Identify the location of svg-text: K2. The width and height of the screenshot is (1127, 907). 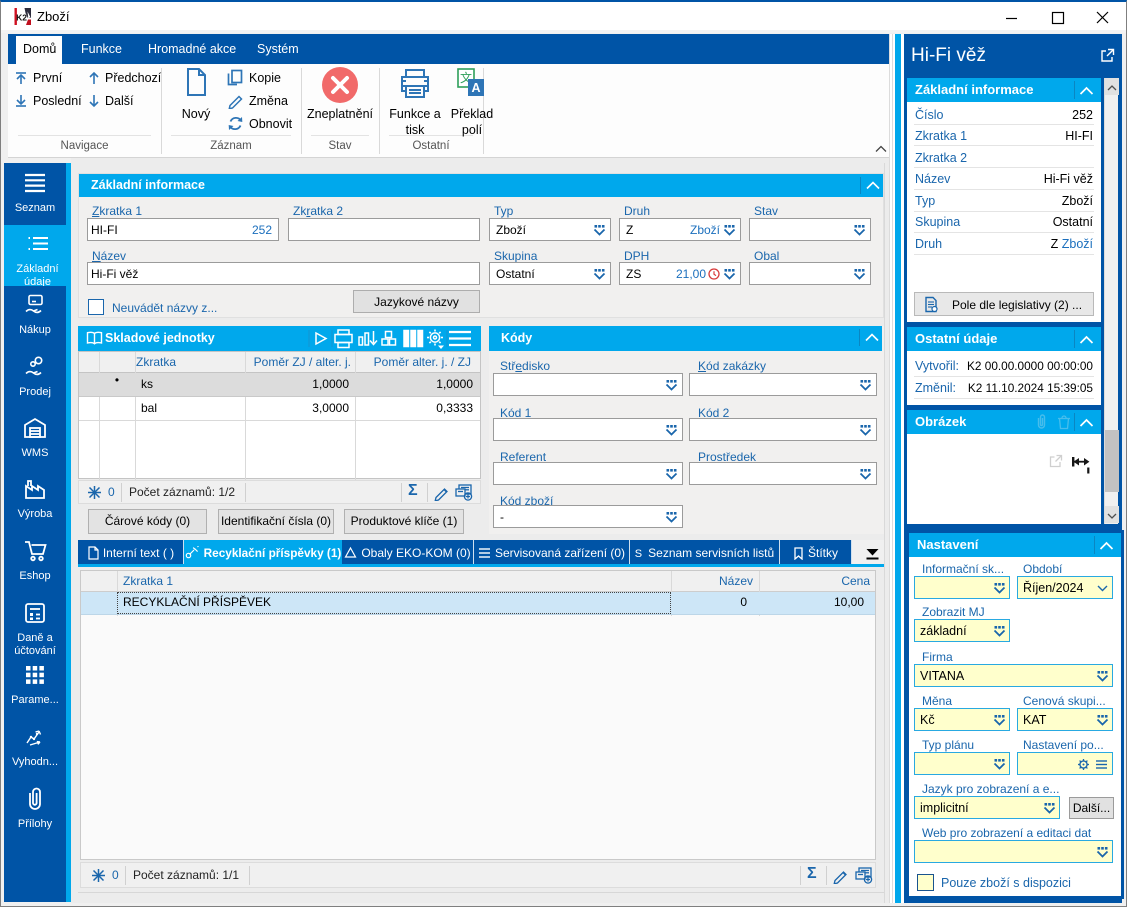
(21, 18).